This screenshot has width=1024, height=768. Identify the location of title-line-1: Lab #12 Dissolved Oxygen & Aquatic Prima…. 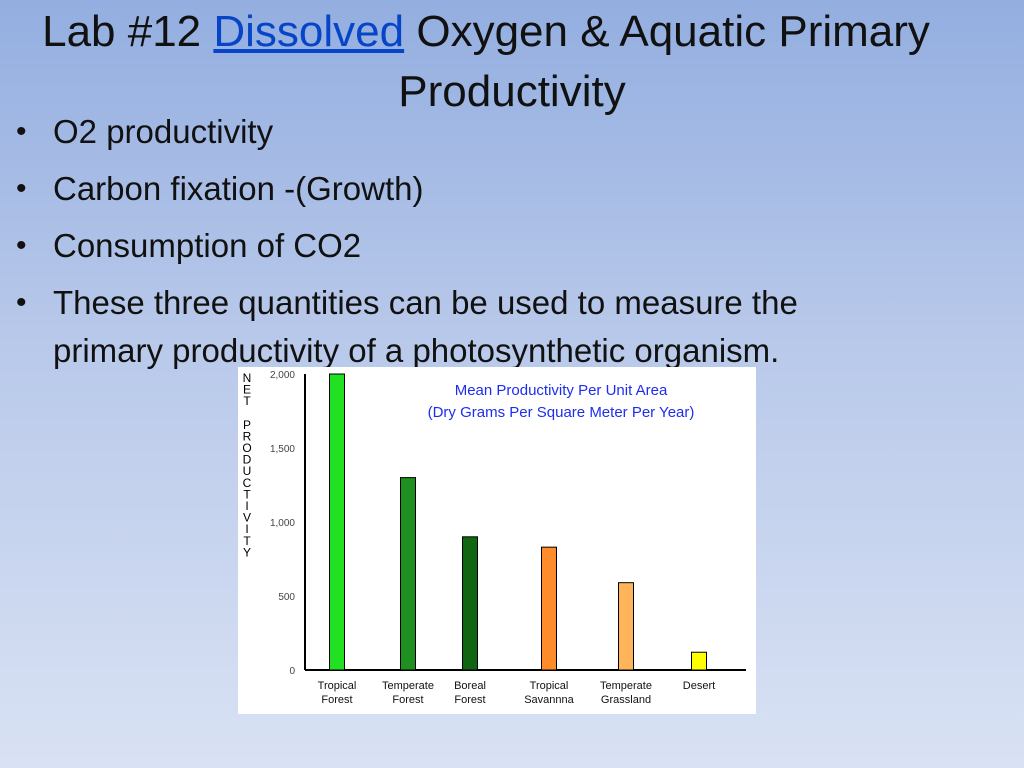
(499, 32).